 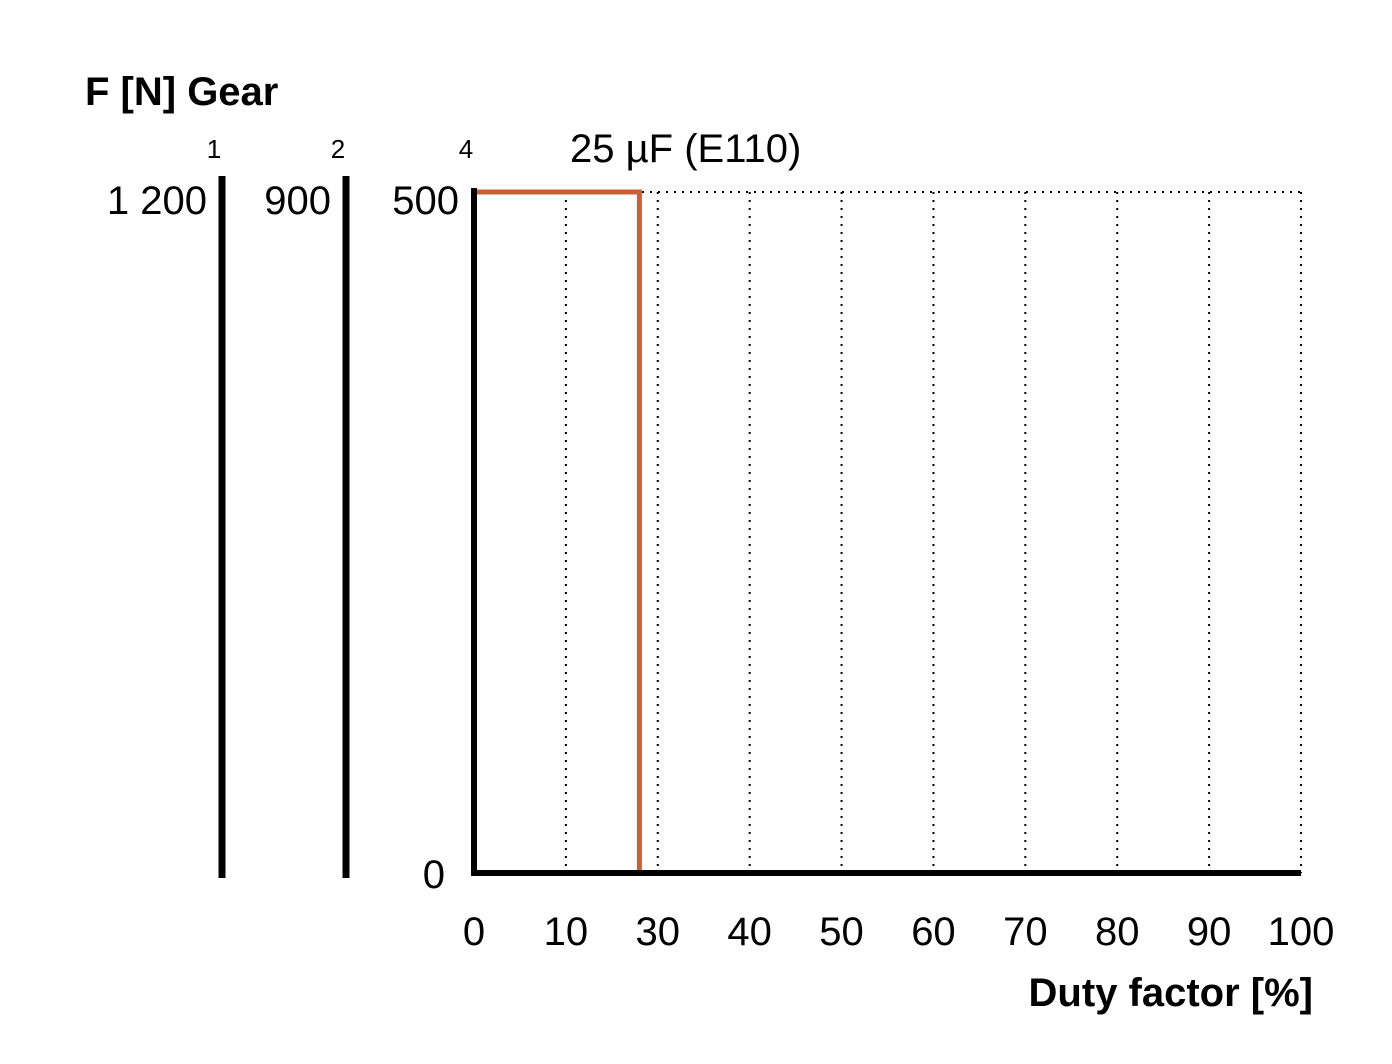 I want to click on gear-number-label: 1, so click(x=214, y=149).